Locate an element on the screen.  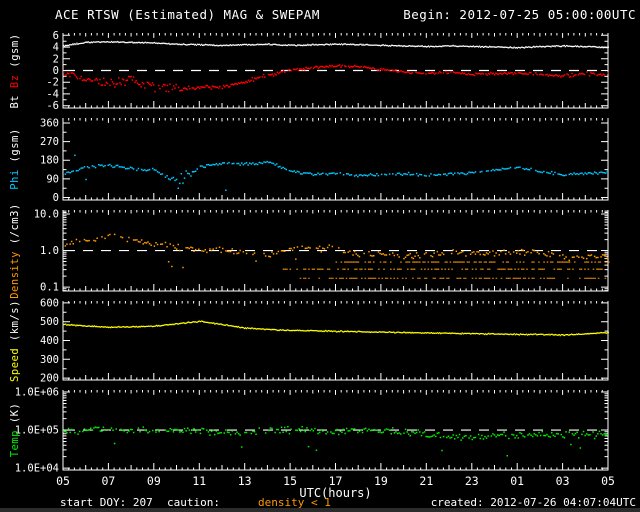
series-temp is located at coordinates (336, 441).